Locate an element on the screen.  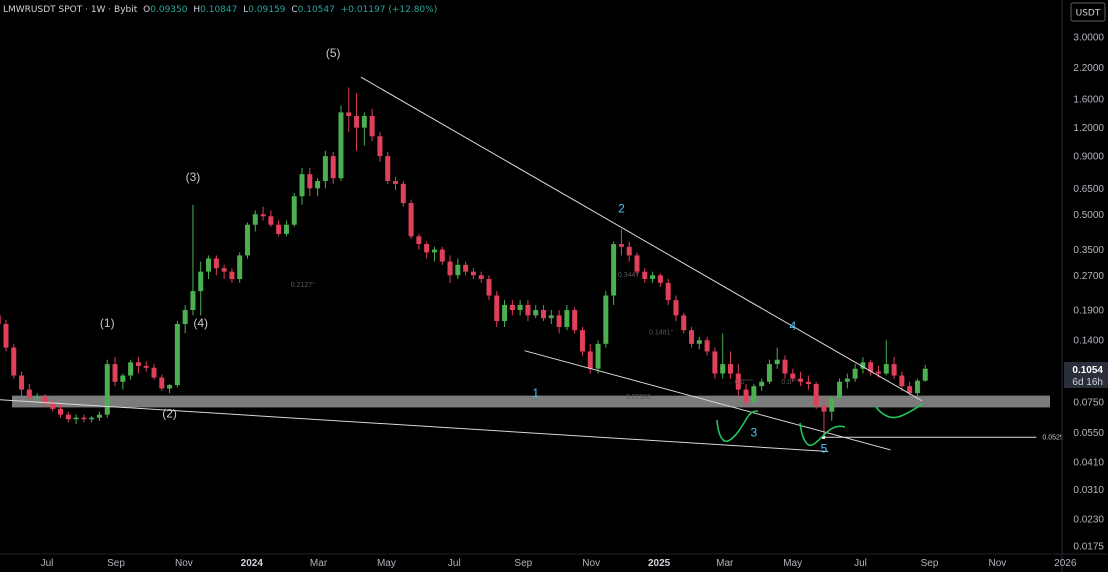
x-tick-label: Mar is located at coordinates (725, 563).